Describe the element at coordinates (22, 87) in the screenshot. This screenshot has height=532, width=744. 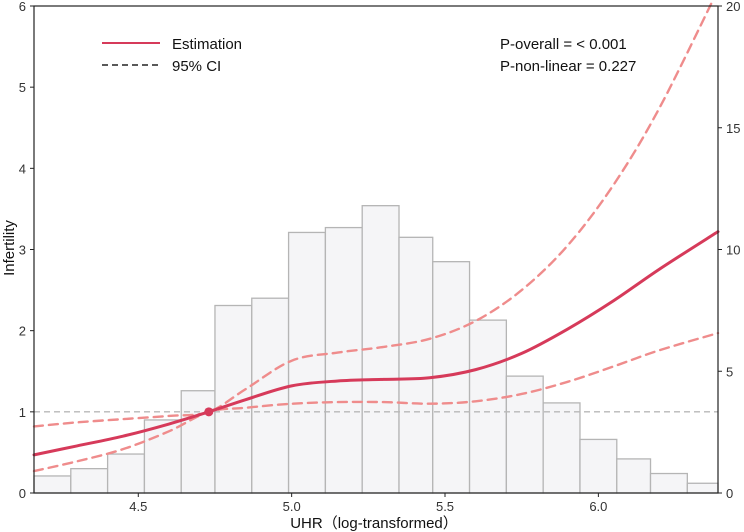
I see `y-tick-label: 5` at that location.